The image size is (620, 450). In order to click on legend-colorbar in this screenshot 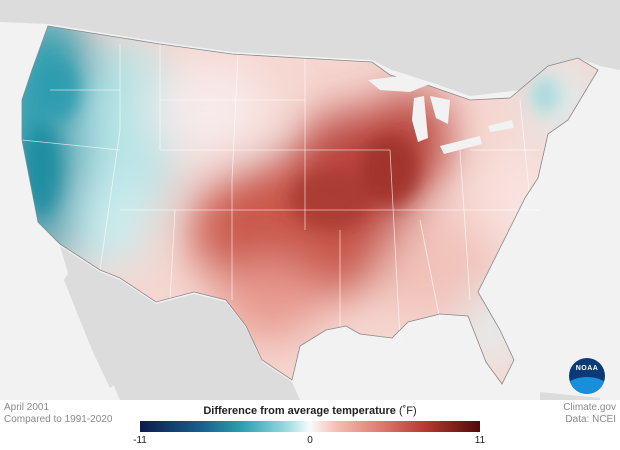, I will do `click(310, 426)`.